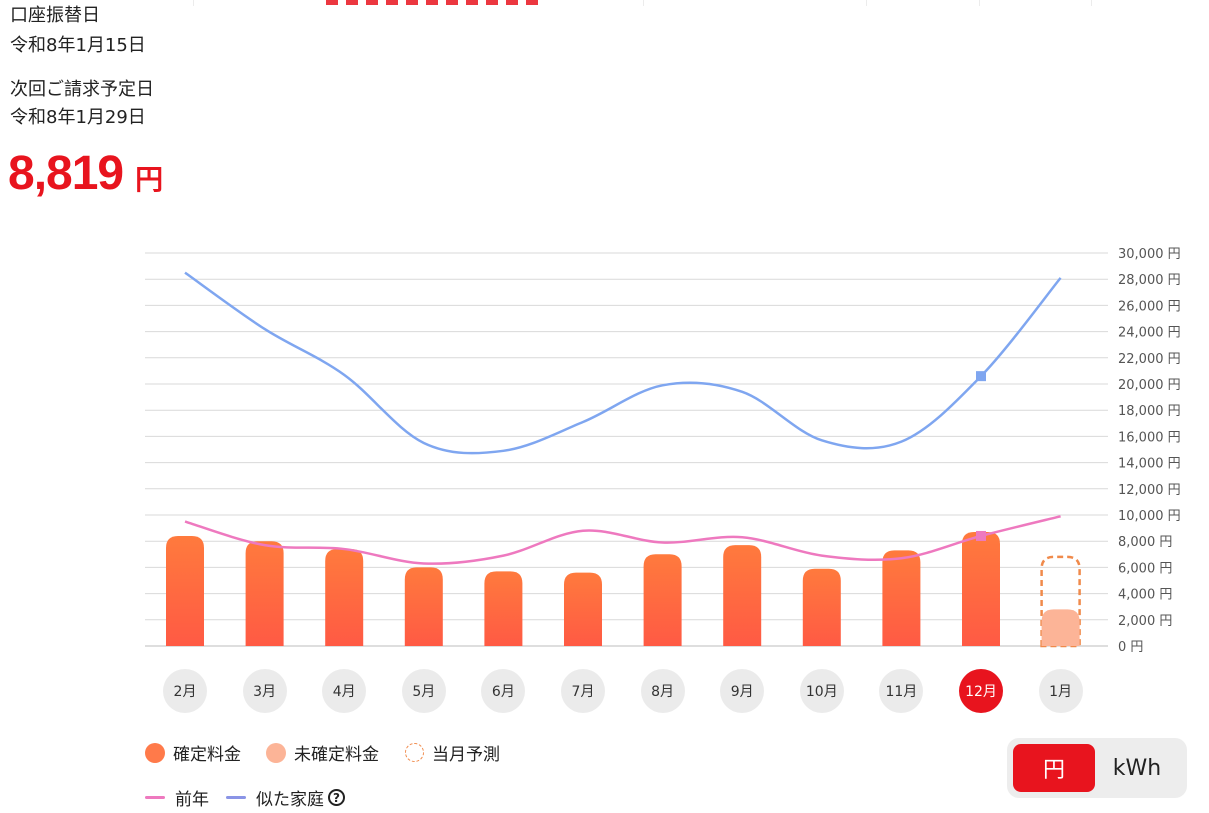 This screenshot has height=813, width=1209. What do you see at coordinates (1145, 568) in the screenshot?
I see `y-tick-label: 6,000 円` at bounding box center [1145, 568].